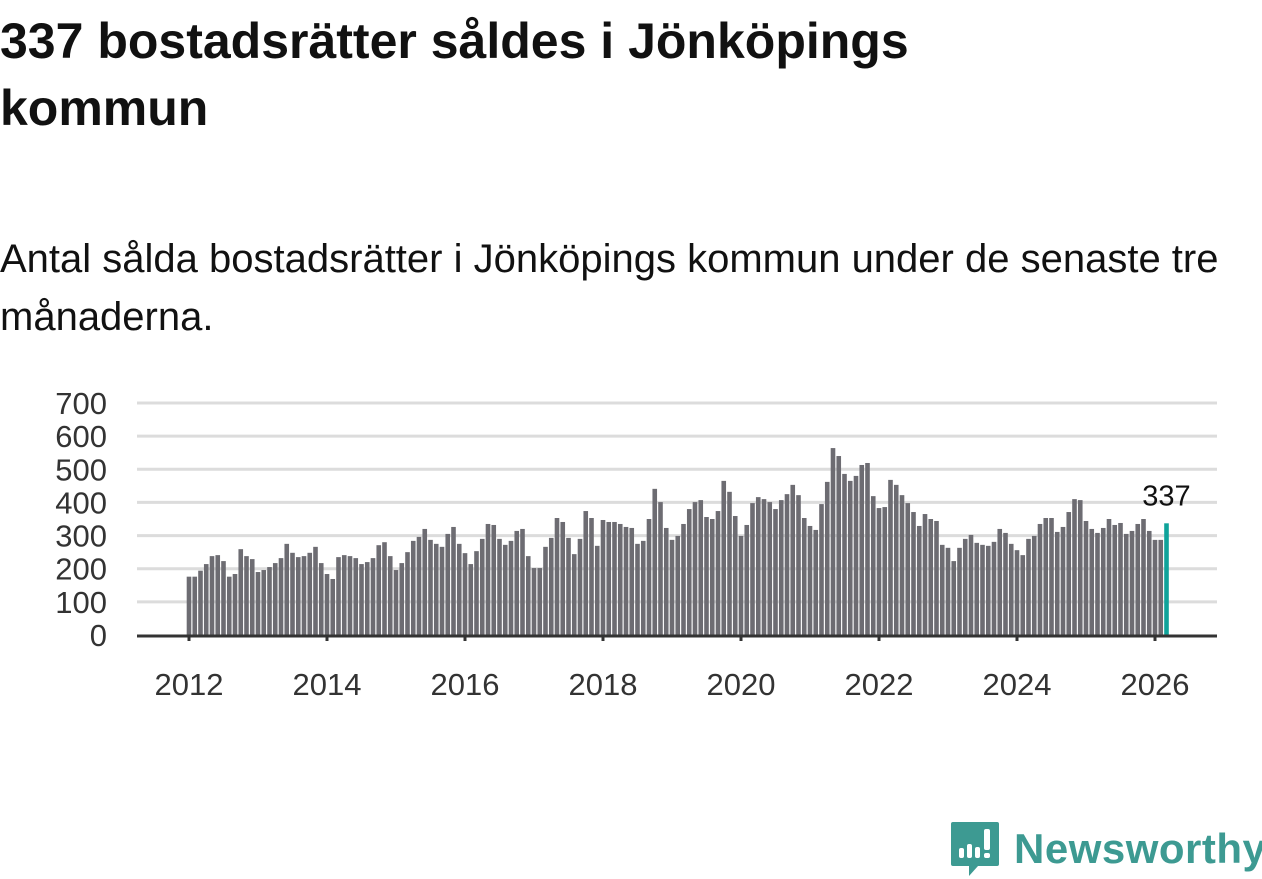 This screenshot has height=879, width=1262. I want to click on newsworthy-logo: Newsworthy, so click(1106, 849).